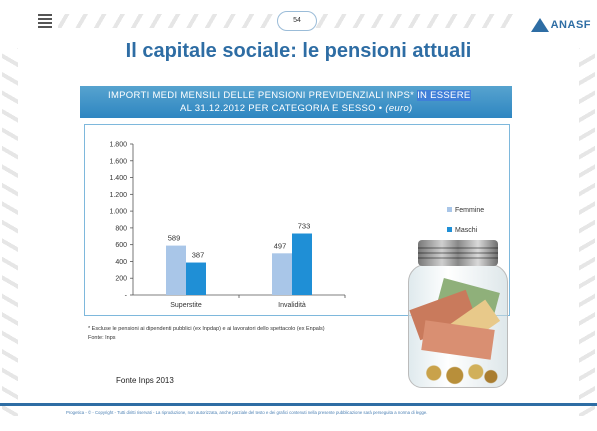  What do you see at coordinates (121, 279) in the screenshot?
I see `y-tick-label: 200` at bounding box center [121, 279].